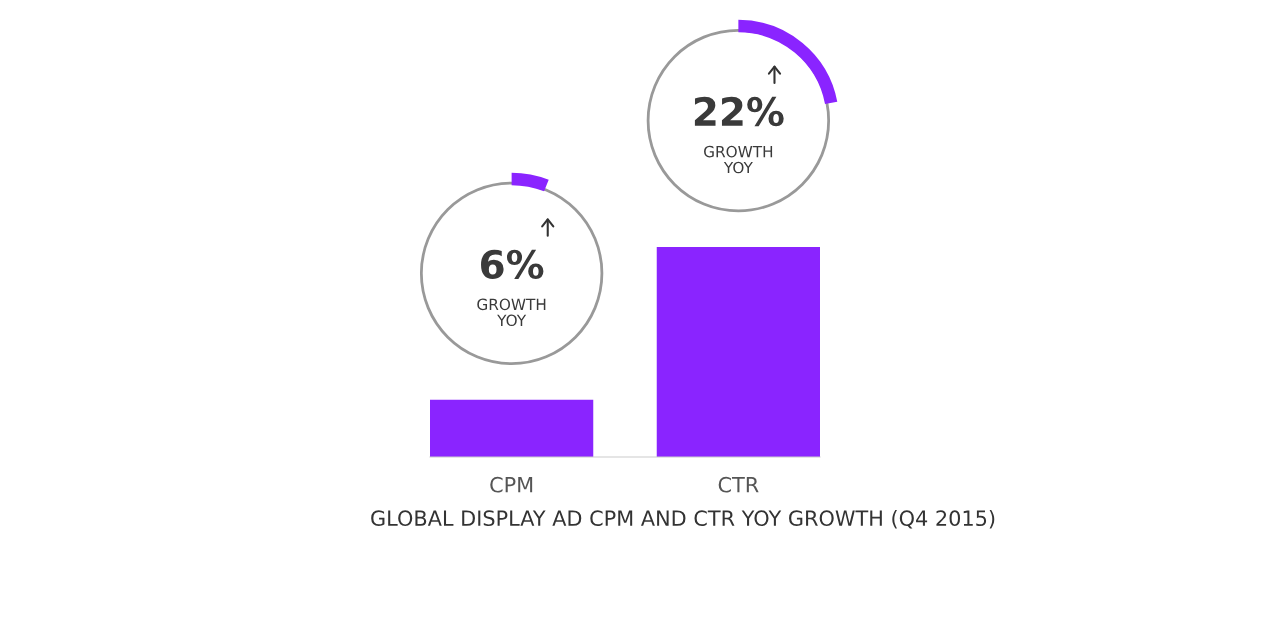 The image size is (1286, 643). Describe the element at coordinates (512, 264) in the screenshot. I see `data-label: 6%` at that location.